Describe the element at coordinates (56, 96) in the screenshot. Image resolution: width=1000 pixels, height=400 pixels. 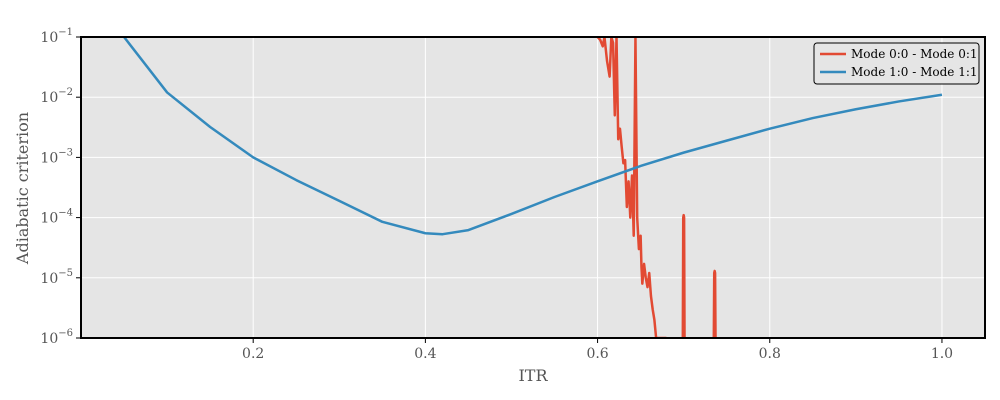
I see `y-tick-label: 10⁻²` at that location.